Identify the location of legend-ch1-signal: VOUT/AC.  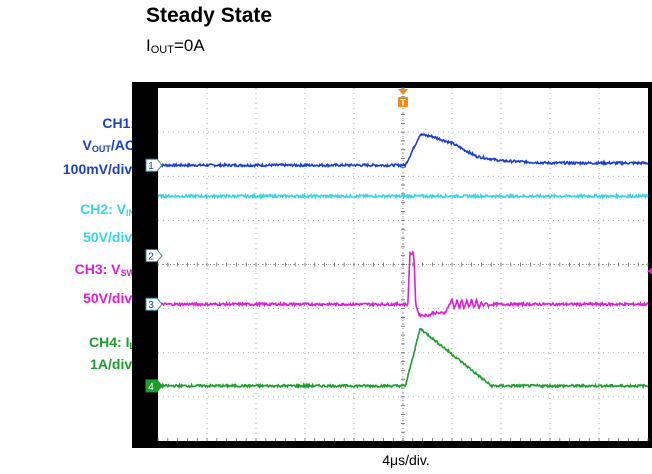
(109, 147).